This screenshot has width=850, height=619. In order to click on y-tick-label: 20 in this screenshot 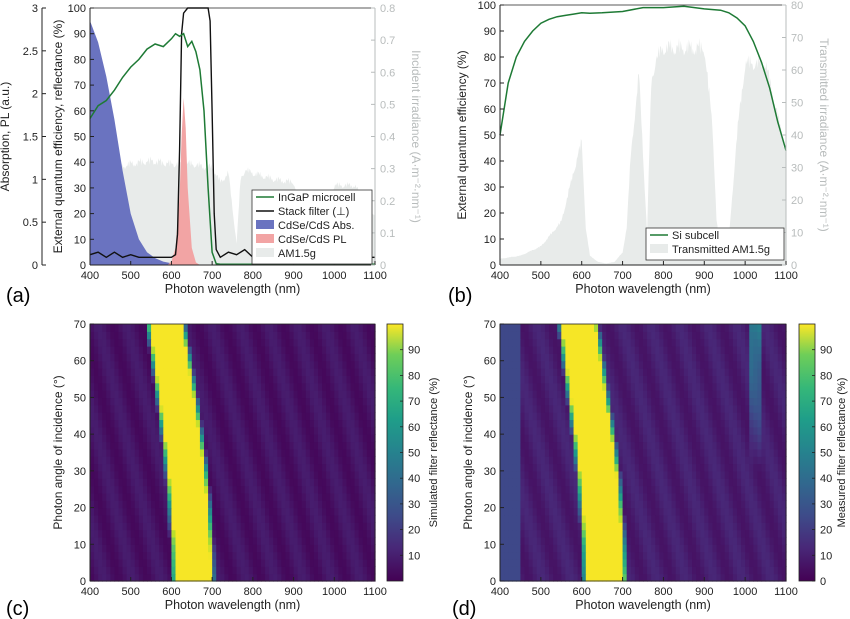, I will do `click(80, 215)`.